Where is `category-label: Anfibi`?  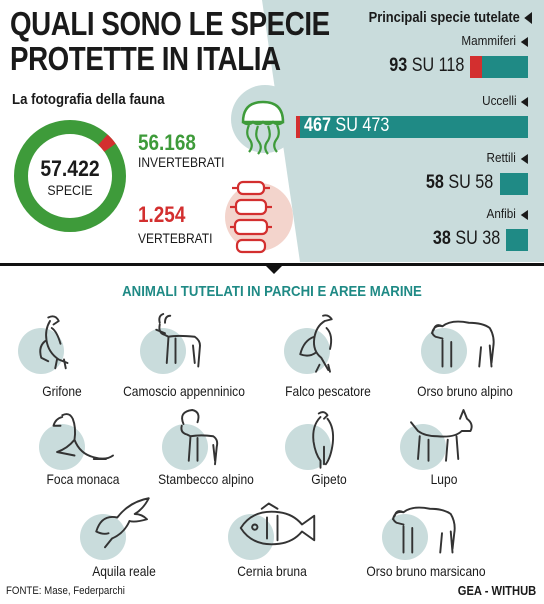 category-label: Anfibi is located at coordinates (507, 213).